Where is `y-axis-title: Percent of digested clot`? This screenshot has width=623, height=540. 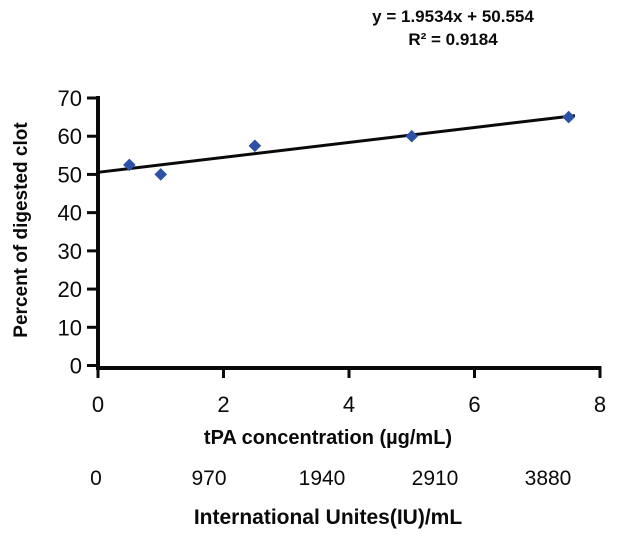 y-axis-title: Percent of digested clot is located at coordinates (21, 230).